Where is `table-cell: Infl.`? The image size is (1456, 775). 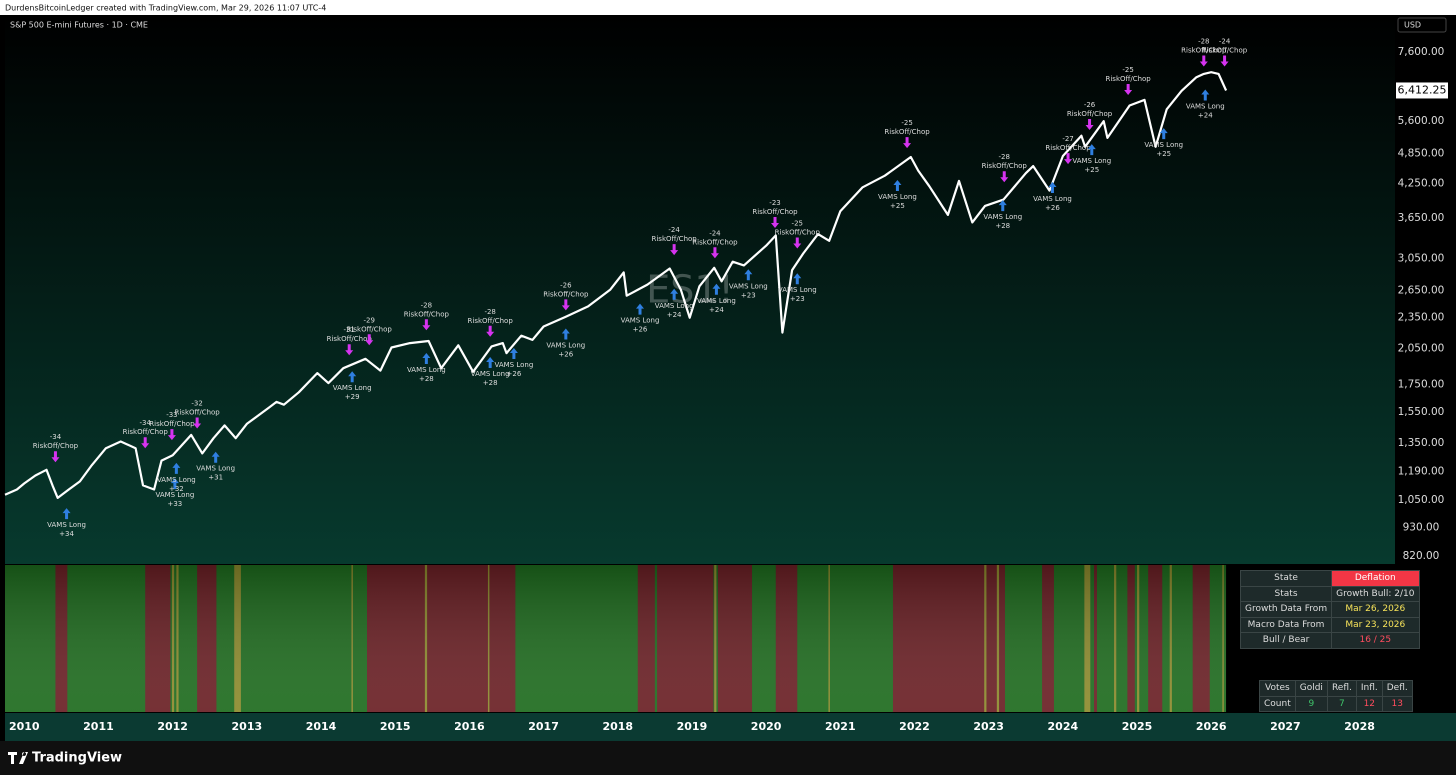 table-cell: Infl. is located at coordinates (1369, 688).